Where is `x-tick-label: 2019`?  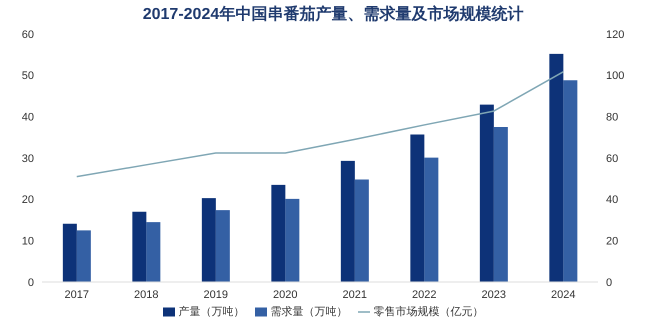 x-tick-label: 2019 is located at coordinates (216, 294).